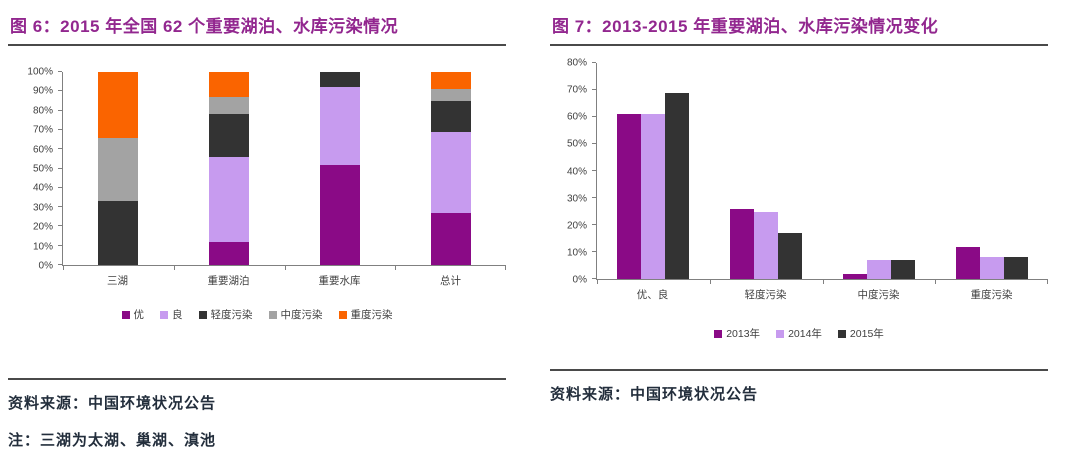 The width and height of the screenshot is (1080, 450). I want to click on y-axis-tick-label: 30%, so click(42, 208).